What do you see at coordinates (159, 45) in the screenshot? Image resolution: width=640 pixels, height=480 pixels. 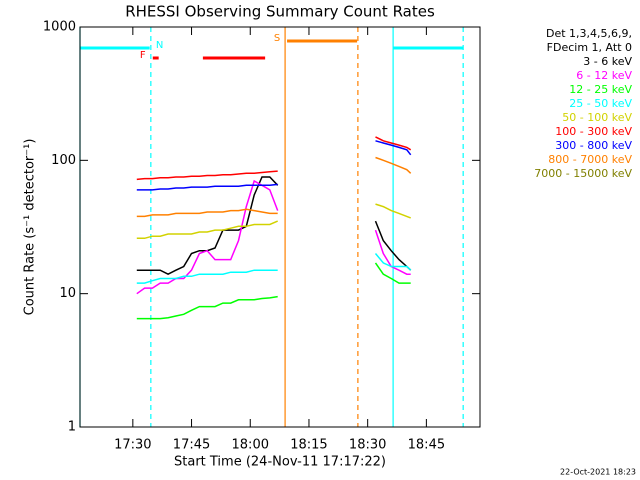 I see `flag-label: N` at bounding box center [159, 45].